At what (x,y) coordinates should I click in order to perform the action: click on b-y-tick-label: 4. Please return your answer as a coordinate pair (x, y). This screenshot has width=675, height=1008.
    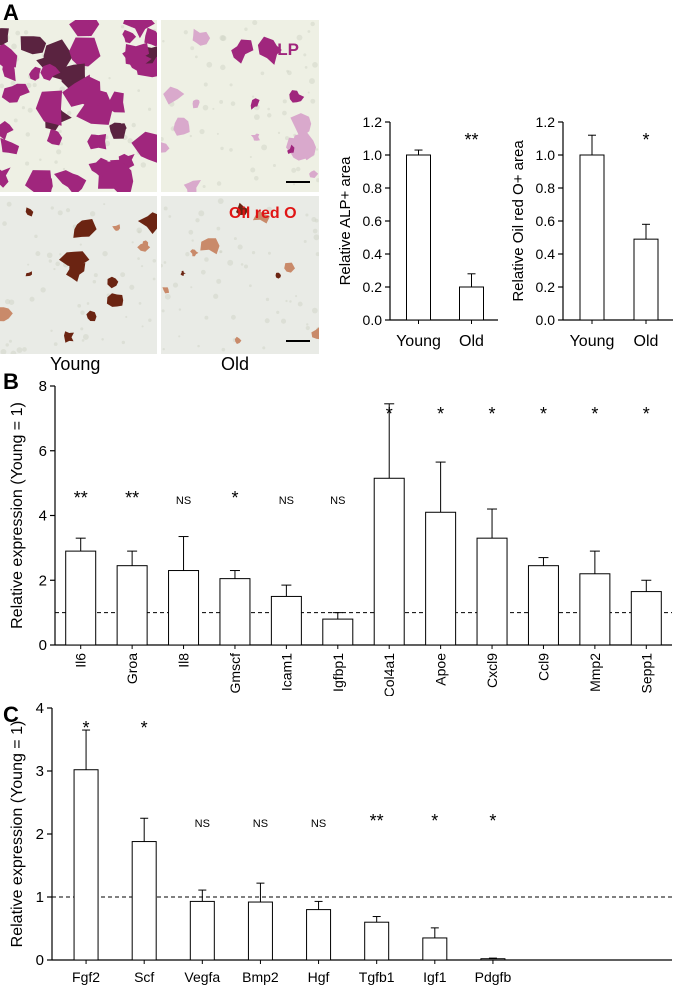
    Looking at the image, I should click on (43, 516).